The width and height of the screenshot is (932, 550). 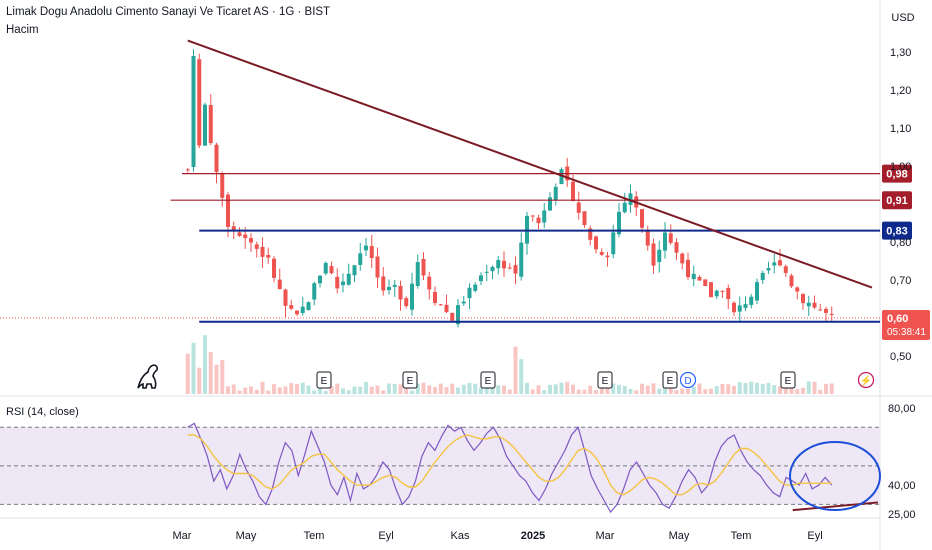 What do you see at coordinates (902, 486) in the screenshot?
I see `rsi-tick-label: 40,00` at bounding box center [902, 486].